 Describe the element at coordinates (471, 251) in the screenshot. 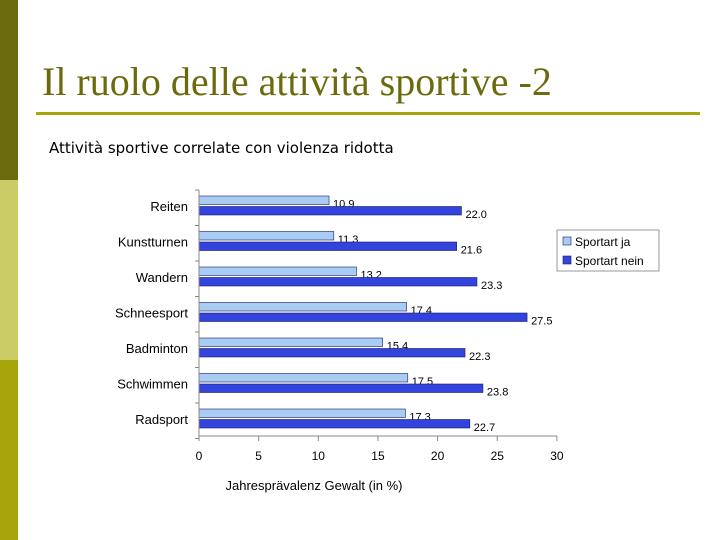

I see `data-label: 21.6` at that location.